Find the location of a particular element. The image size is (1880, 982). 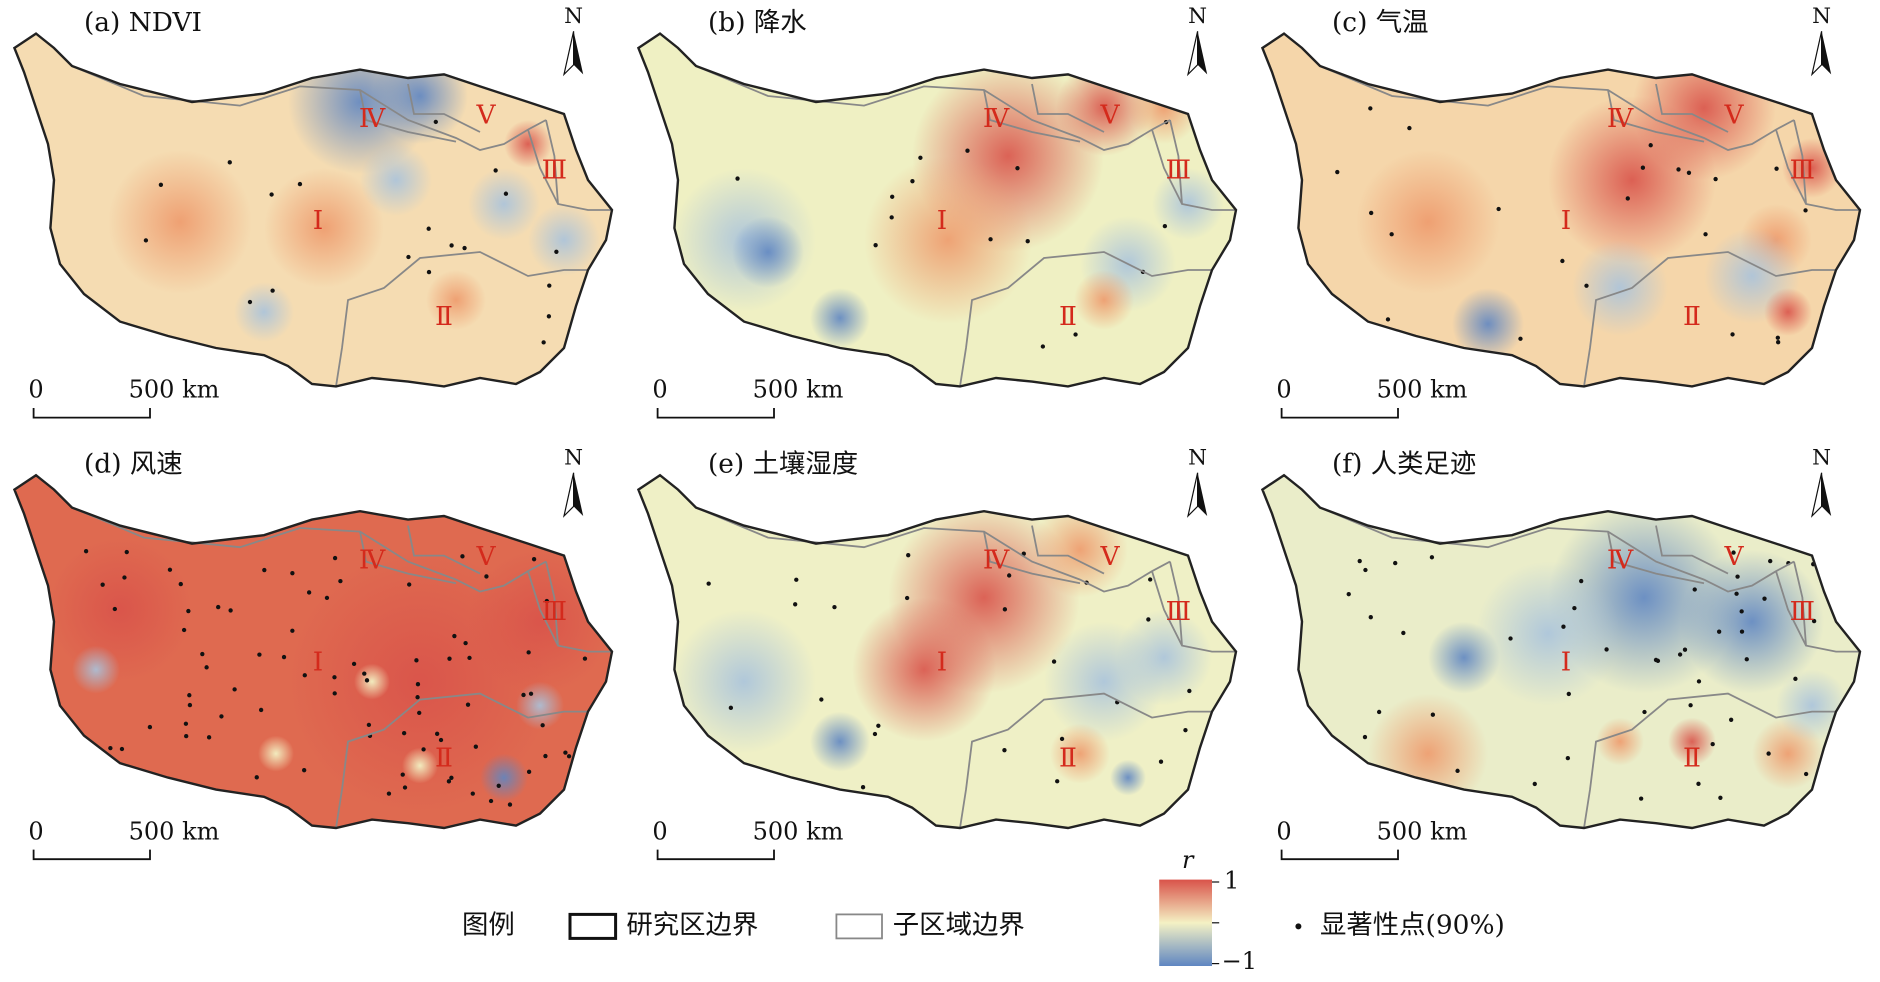

map-panel: Ⅰ Ⅱ Ⅲ Ⅳ Ⅴ (e) 土壤湿度 N 0 500 km is located at coordinates (937, 653).